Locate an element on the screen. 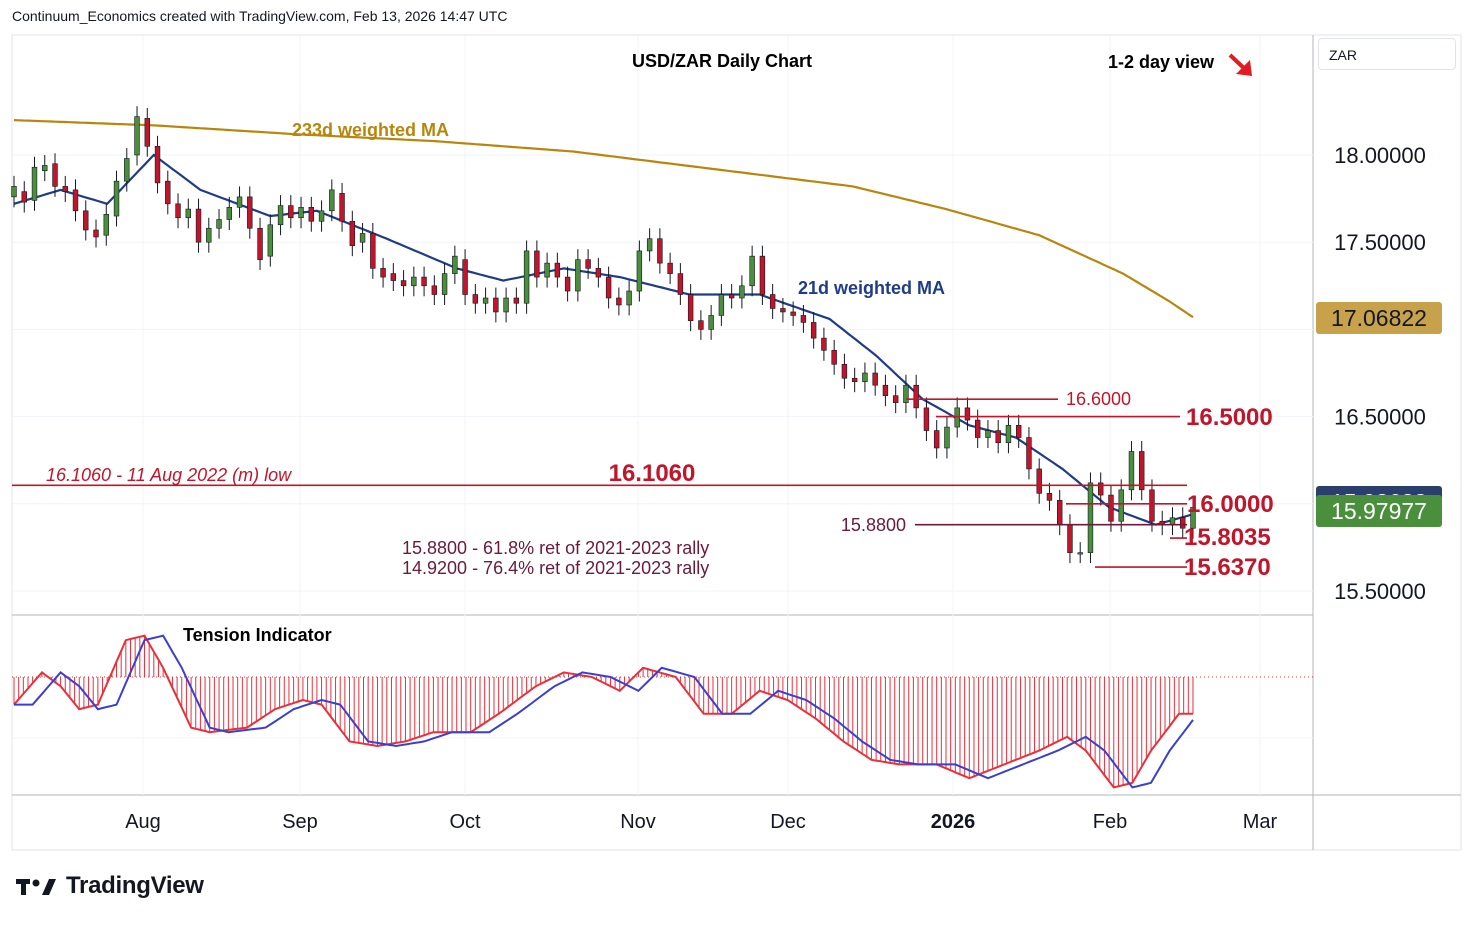 The width and height of the screenshot is (1474, 925). level-label: 15.6370 is located at coordinates (1227, 567).